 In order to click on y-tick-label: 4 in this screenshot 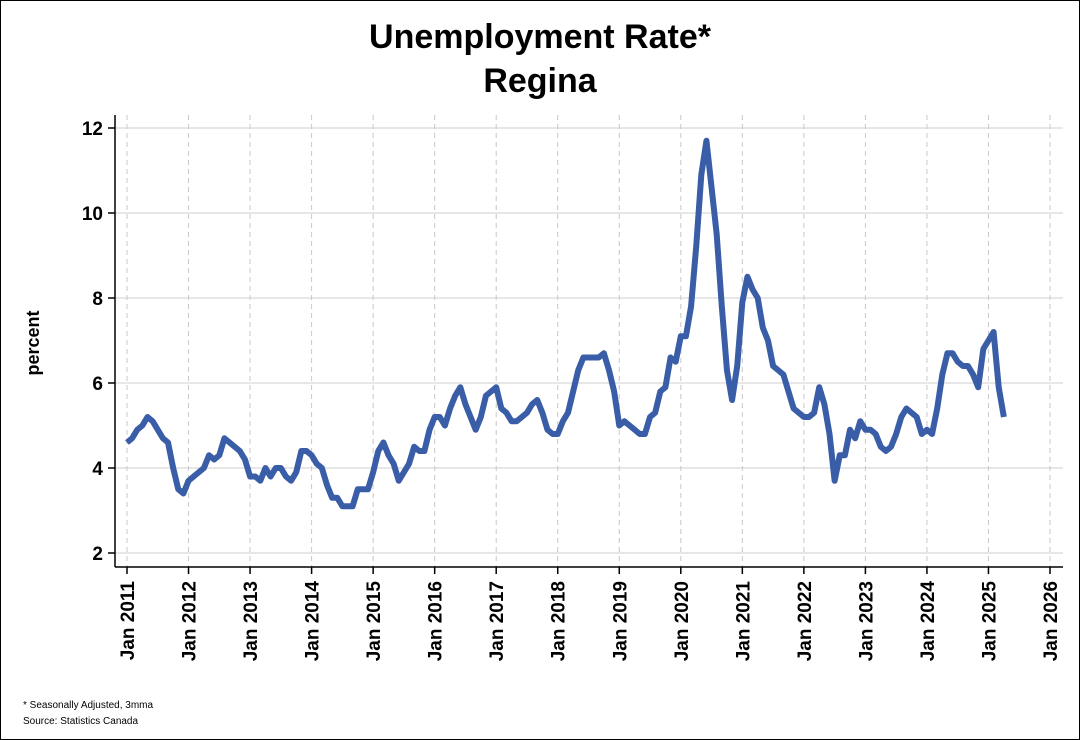, I will do `click(97, 469)`.